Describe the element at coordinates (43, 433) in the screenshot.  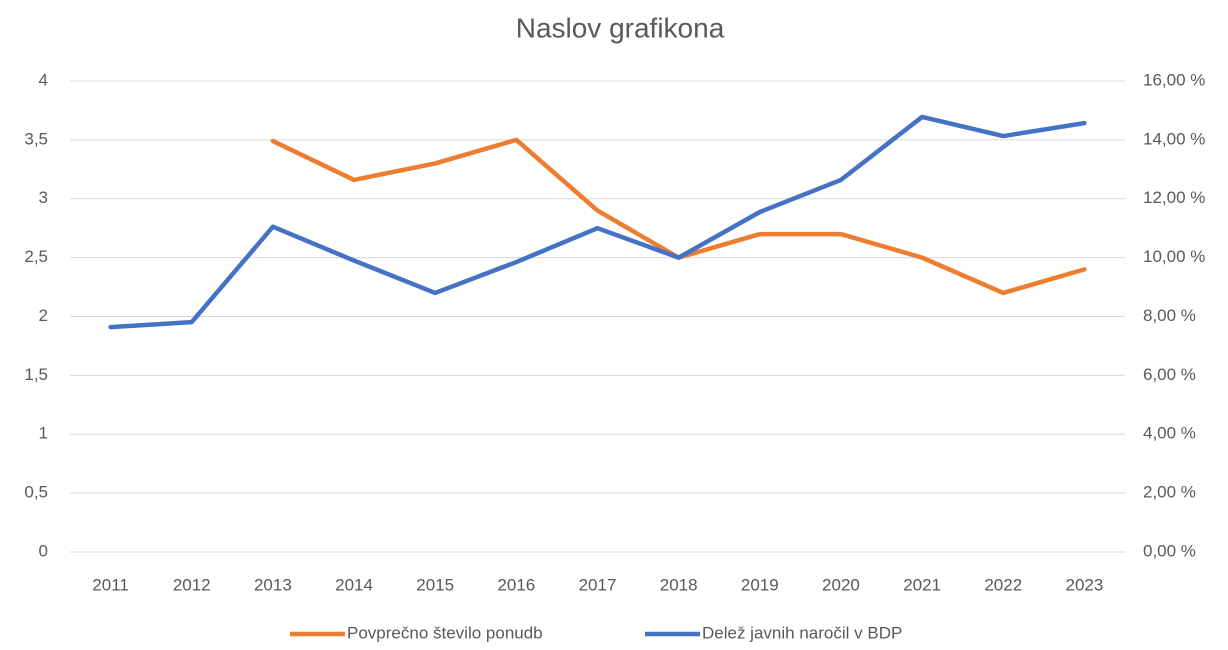
I see `y-tick-label: 1` at that location.